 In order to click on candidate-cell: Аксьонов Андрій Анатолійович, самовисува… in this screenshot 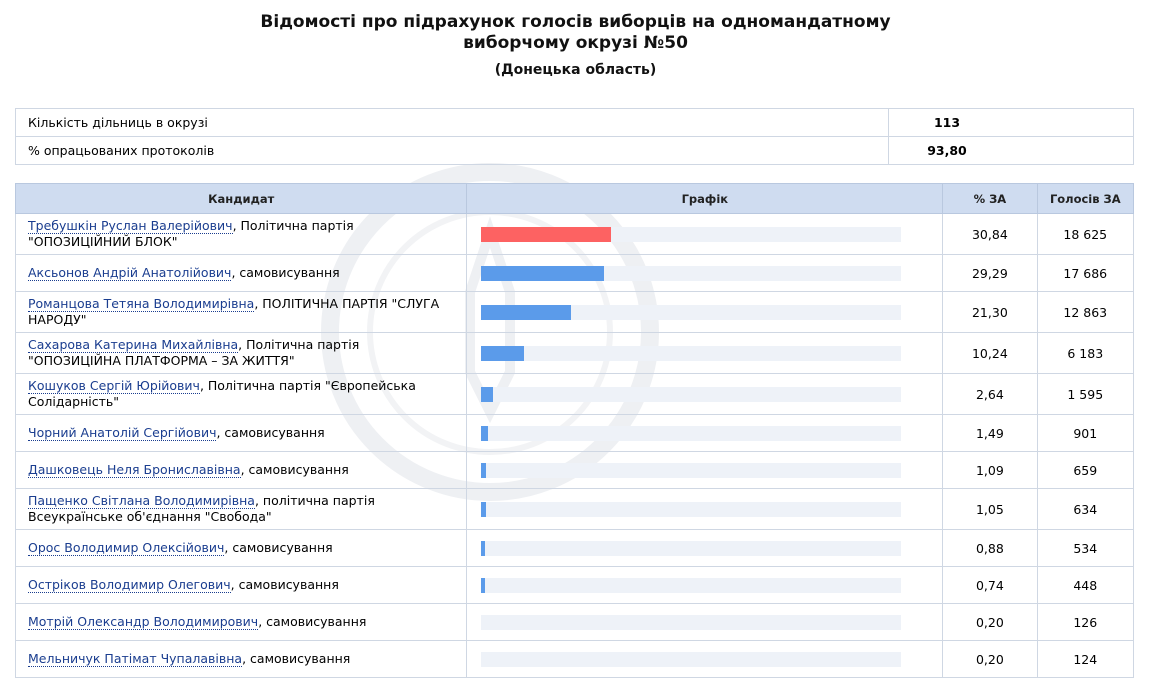, I will do `click(241, 273)`.